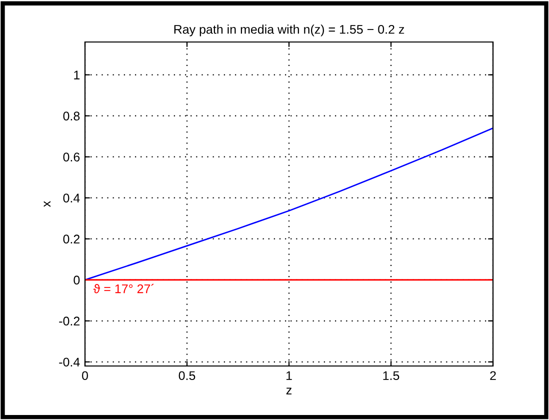 The width and height of the screenshot is (549, 420). What do you see at coordinates (71, 198) in the screenshot?
I see `y-tick-label: 0.4` at bounding box center [71, 198].